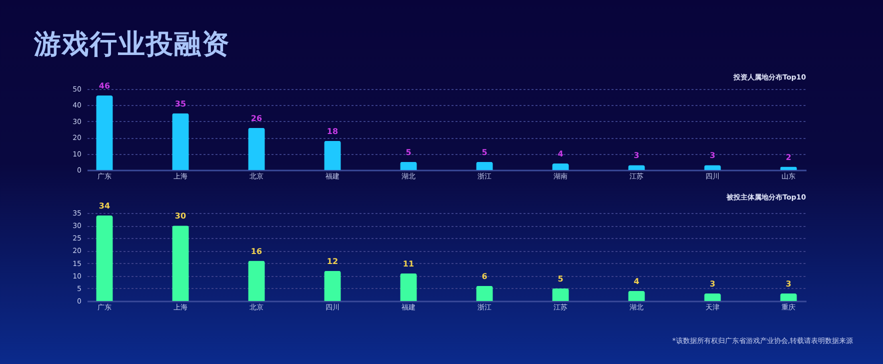 The width and height of the screenshot is (883, 364). Describe the element at coordinates (104, 206) in the screenshot. I see `data-label: 34` at that location.